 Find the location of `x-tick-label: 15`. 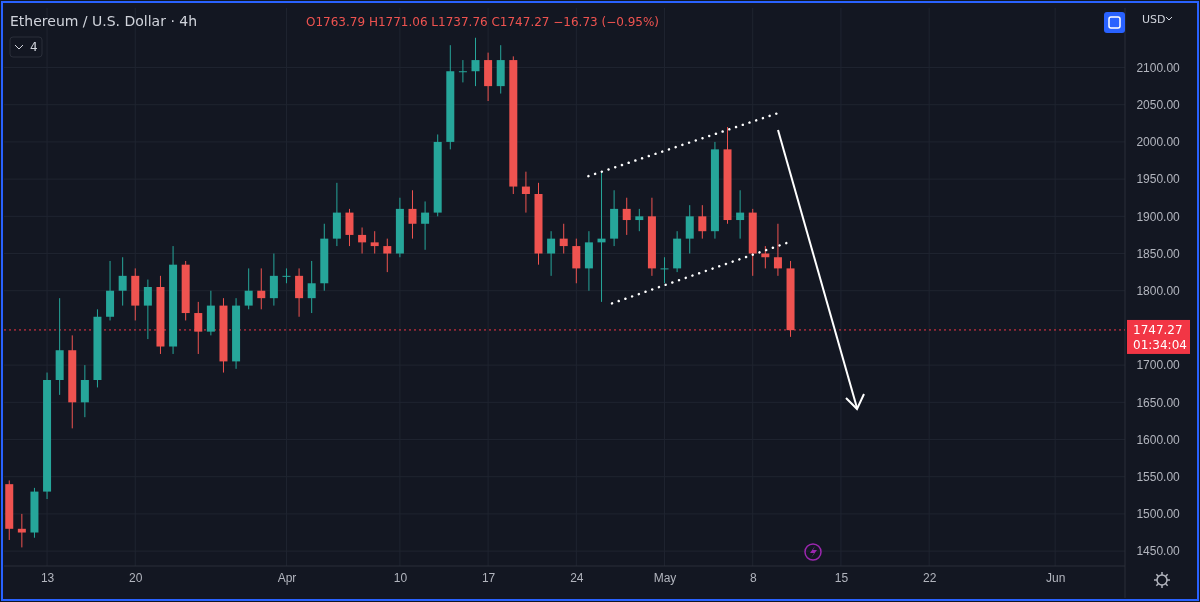

x-tick-label: 15 is located at coordinates (841, 578).